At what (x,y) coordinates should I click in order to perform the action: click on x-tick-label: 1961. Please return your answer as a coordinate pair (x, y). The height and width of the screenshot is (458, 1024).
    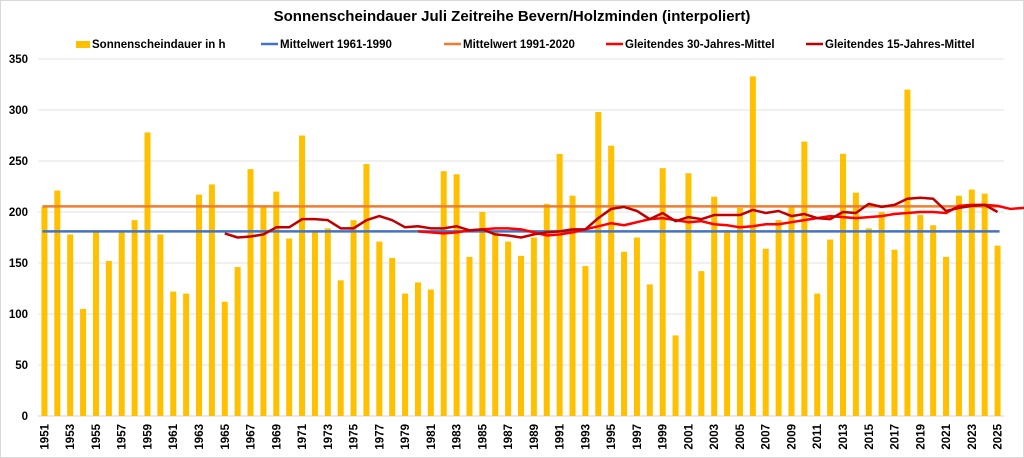
    Looking at the image, I should click on (174, 436).